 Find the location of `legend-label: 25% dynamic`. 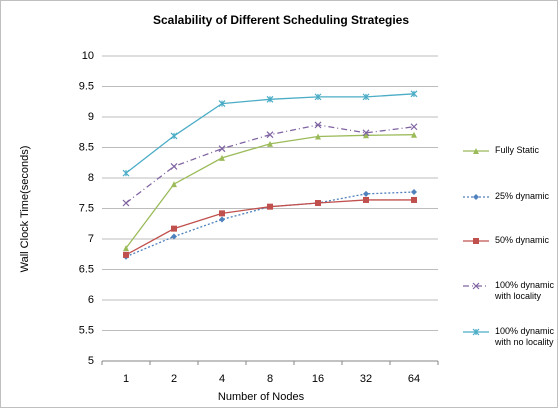

legend-label: 25% dynamic is located at coordinates (522, 196).